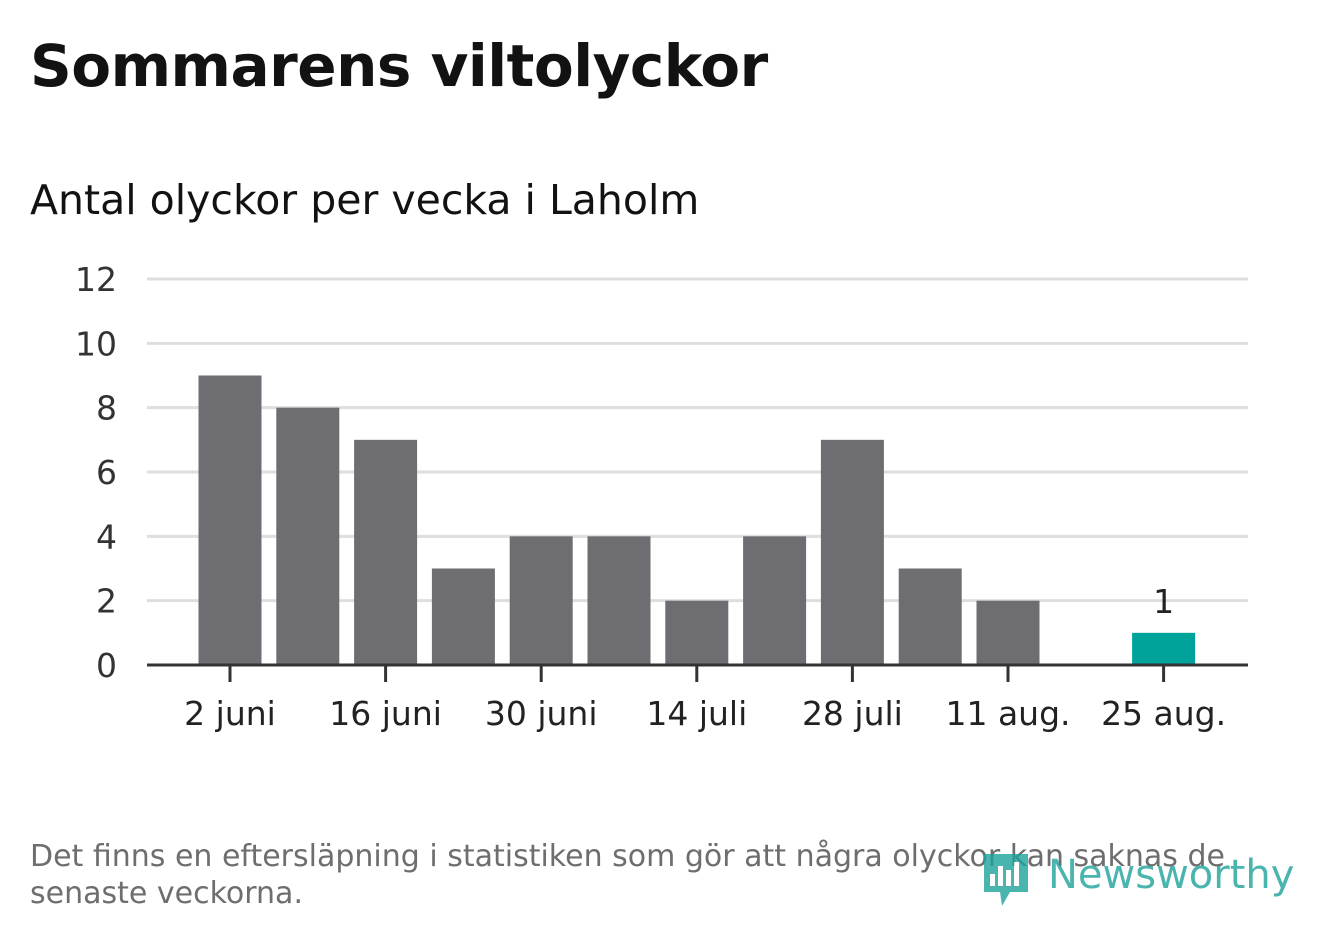 The width and height of the screenshot is (1322, 939). Describe the element at coordinates (1007, 713) in the screenshot. I see `x-tick-label: 11 aug.` at that location.